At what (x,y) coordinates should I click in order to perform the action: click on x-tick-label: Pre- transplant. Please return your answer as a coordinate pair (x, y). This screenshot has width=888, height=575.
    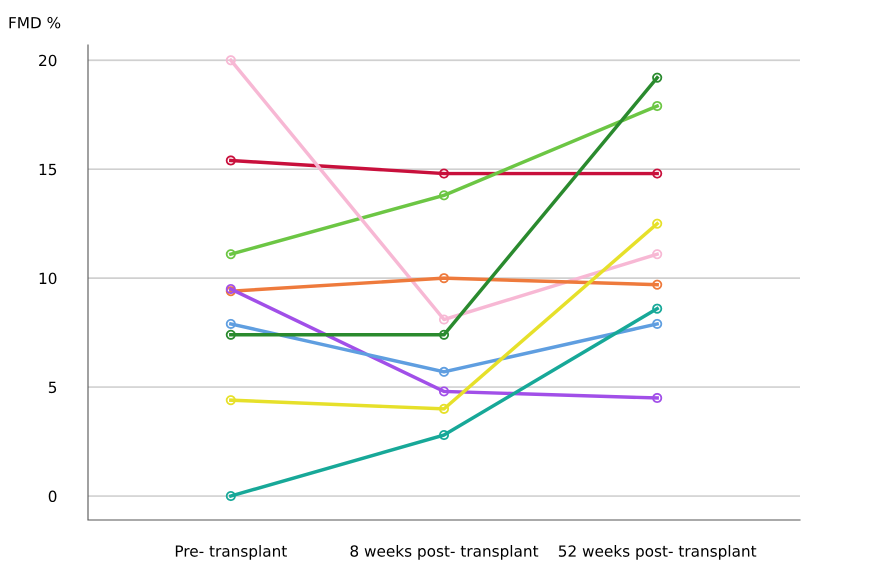
    Looking at the image, I should click on (231, 552).